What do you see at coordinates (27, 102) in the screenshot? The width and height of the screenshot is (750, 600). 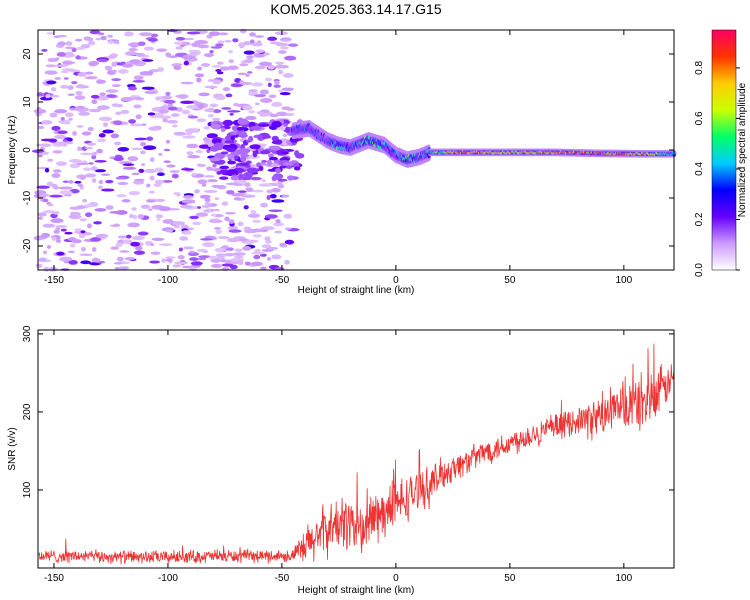 I see `y-tick-label: 10` at bounding box center [27, 102].